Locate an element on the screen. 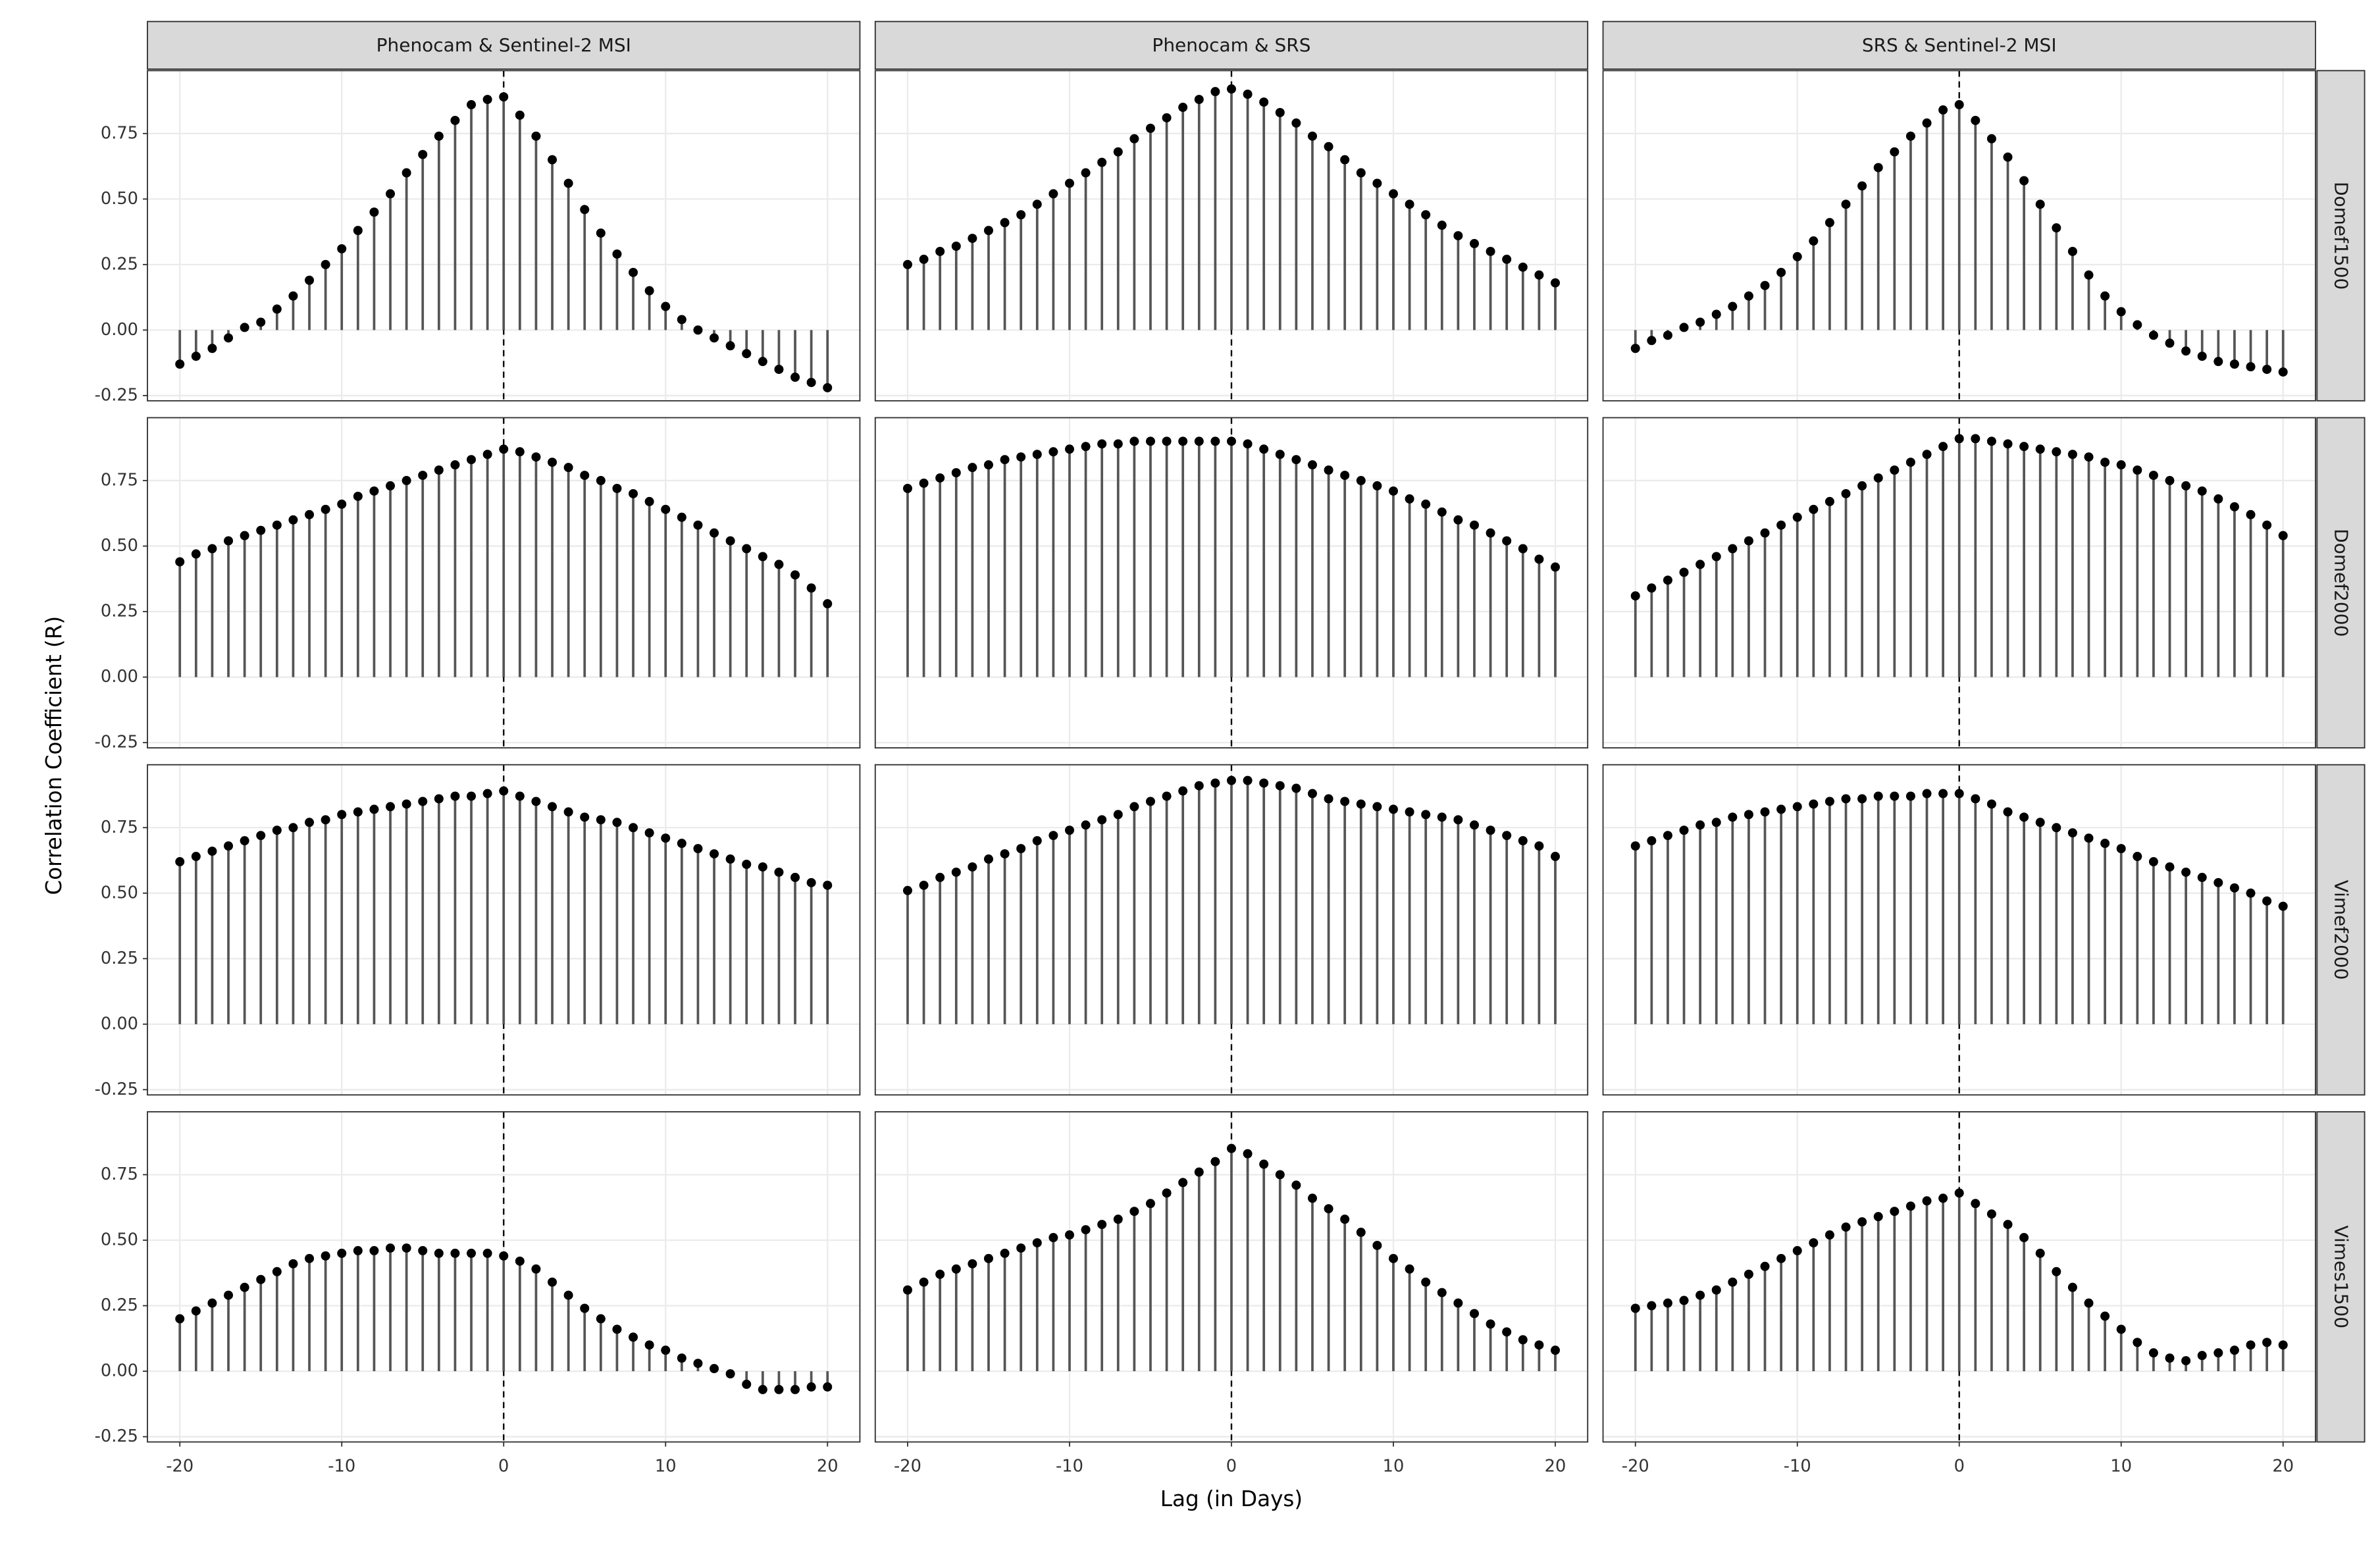  x-tick-label: -20 is located at coordinates (180, 1466).